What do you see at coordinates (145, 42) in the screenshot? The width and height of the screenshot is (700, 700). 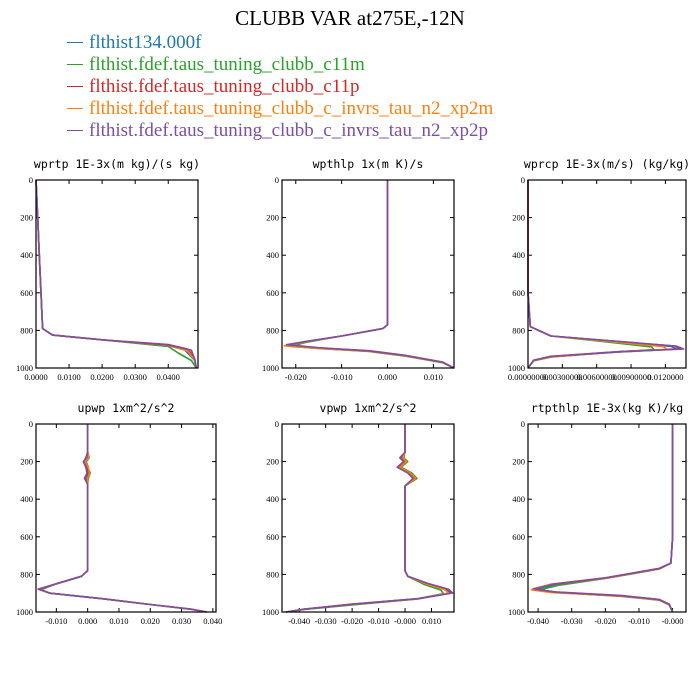 I see `legend-label: flthist134.000f` at bounding box center [145, 42].